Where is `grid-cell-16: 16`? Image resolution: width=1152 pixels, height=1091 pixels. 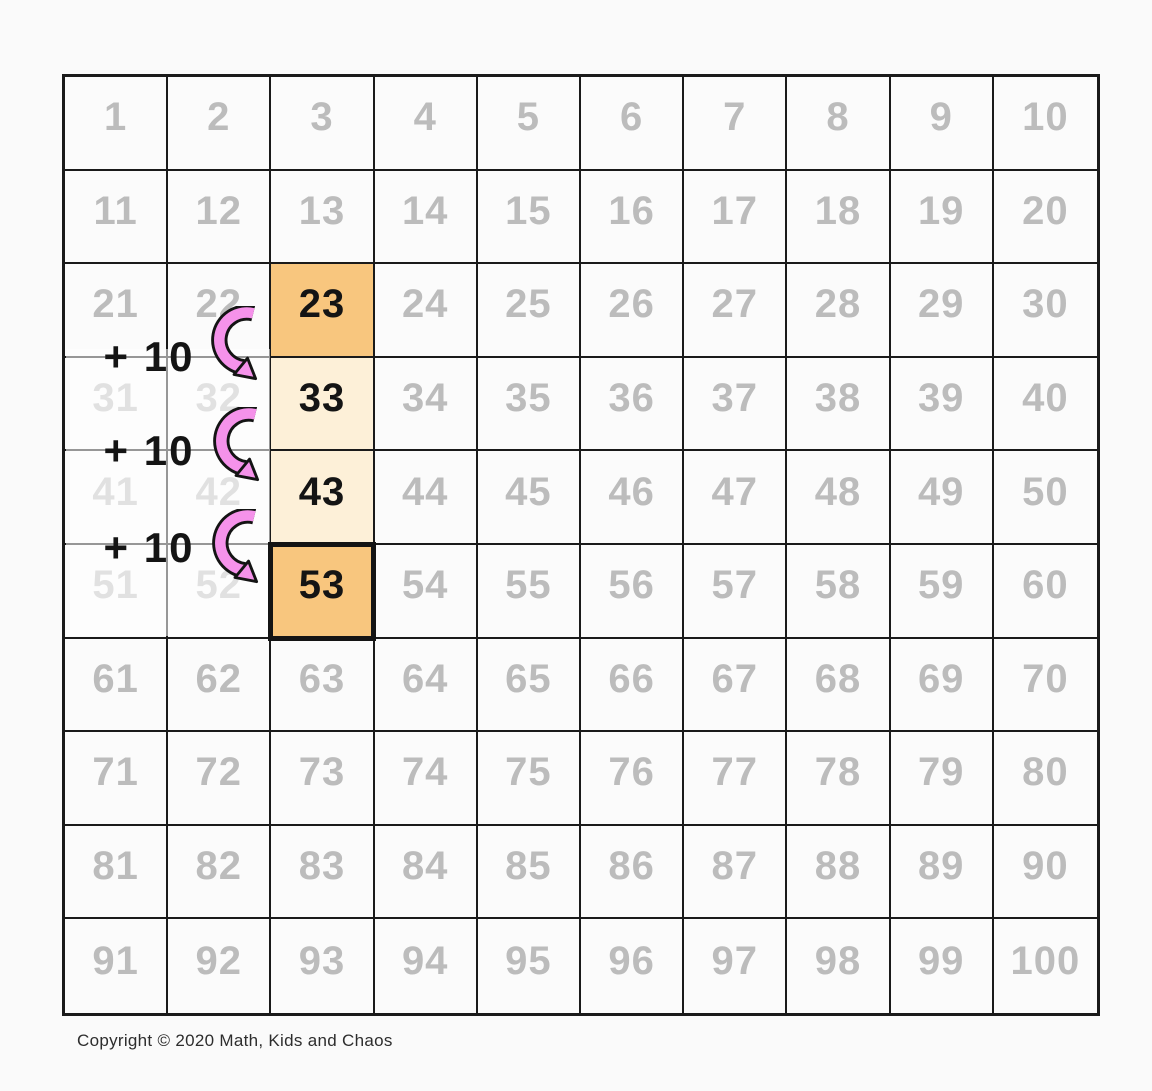 grid-cell-16: 16 is located at coordinates (632, 217).